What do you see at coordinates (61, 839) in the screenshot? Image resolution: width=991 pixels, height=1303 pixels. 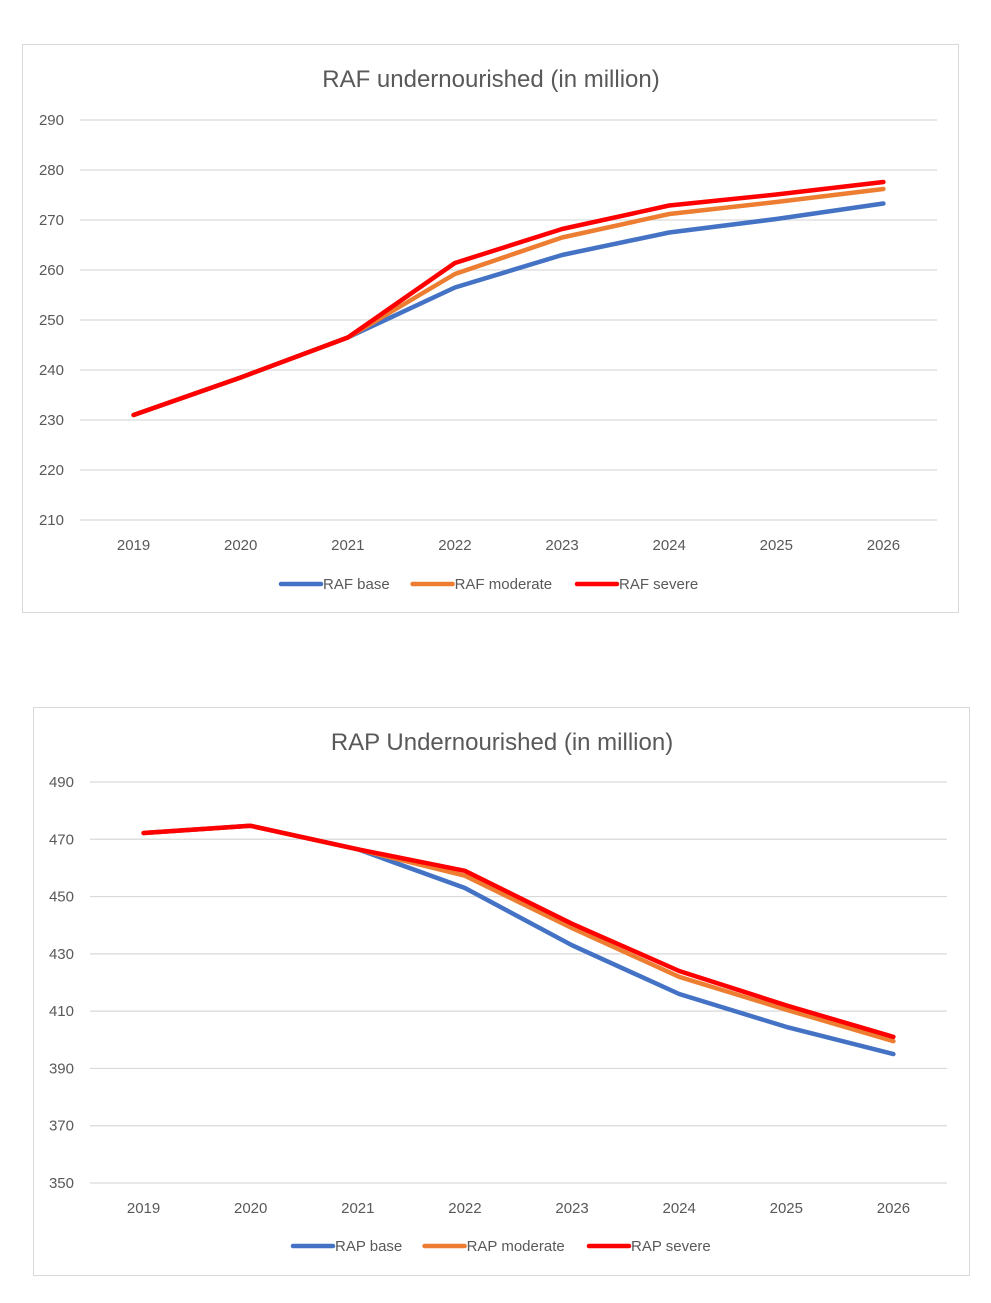 I see `y-tick-label: 470` at bounding box center [61, 839].